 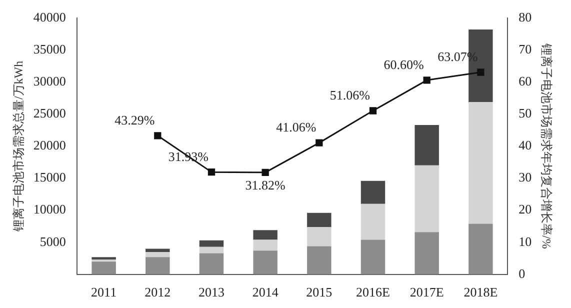 I want to click on y2-tick-label: 60, so click(x=525, y=81).